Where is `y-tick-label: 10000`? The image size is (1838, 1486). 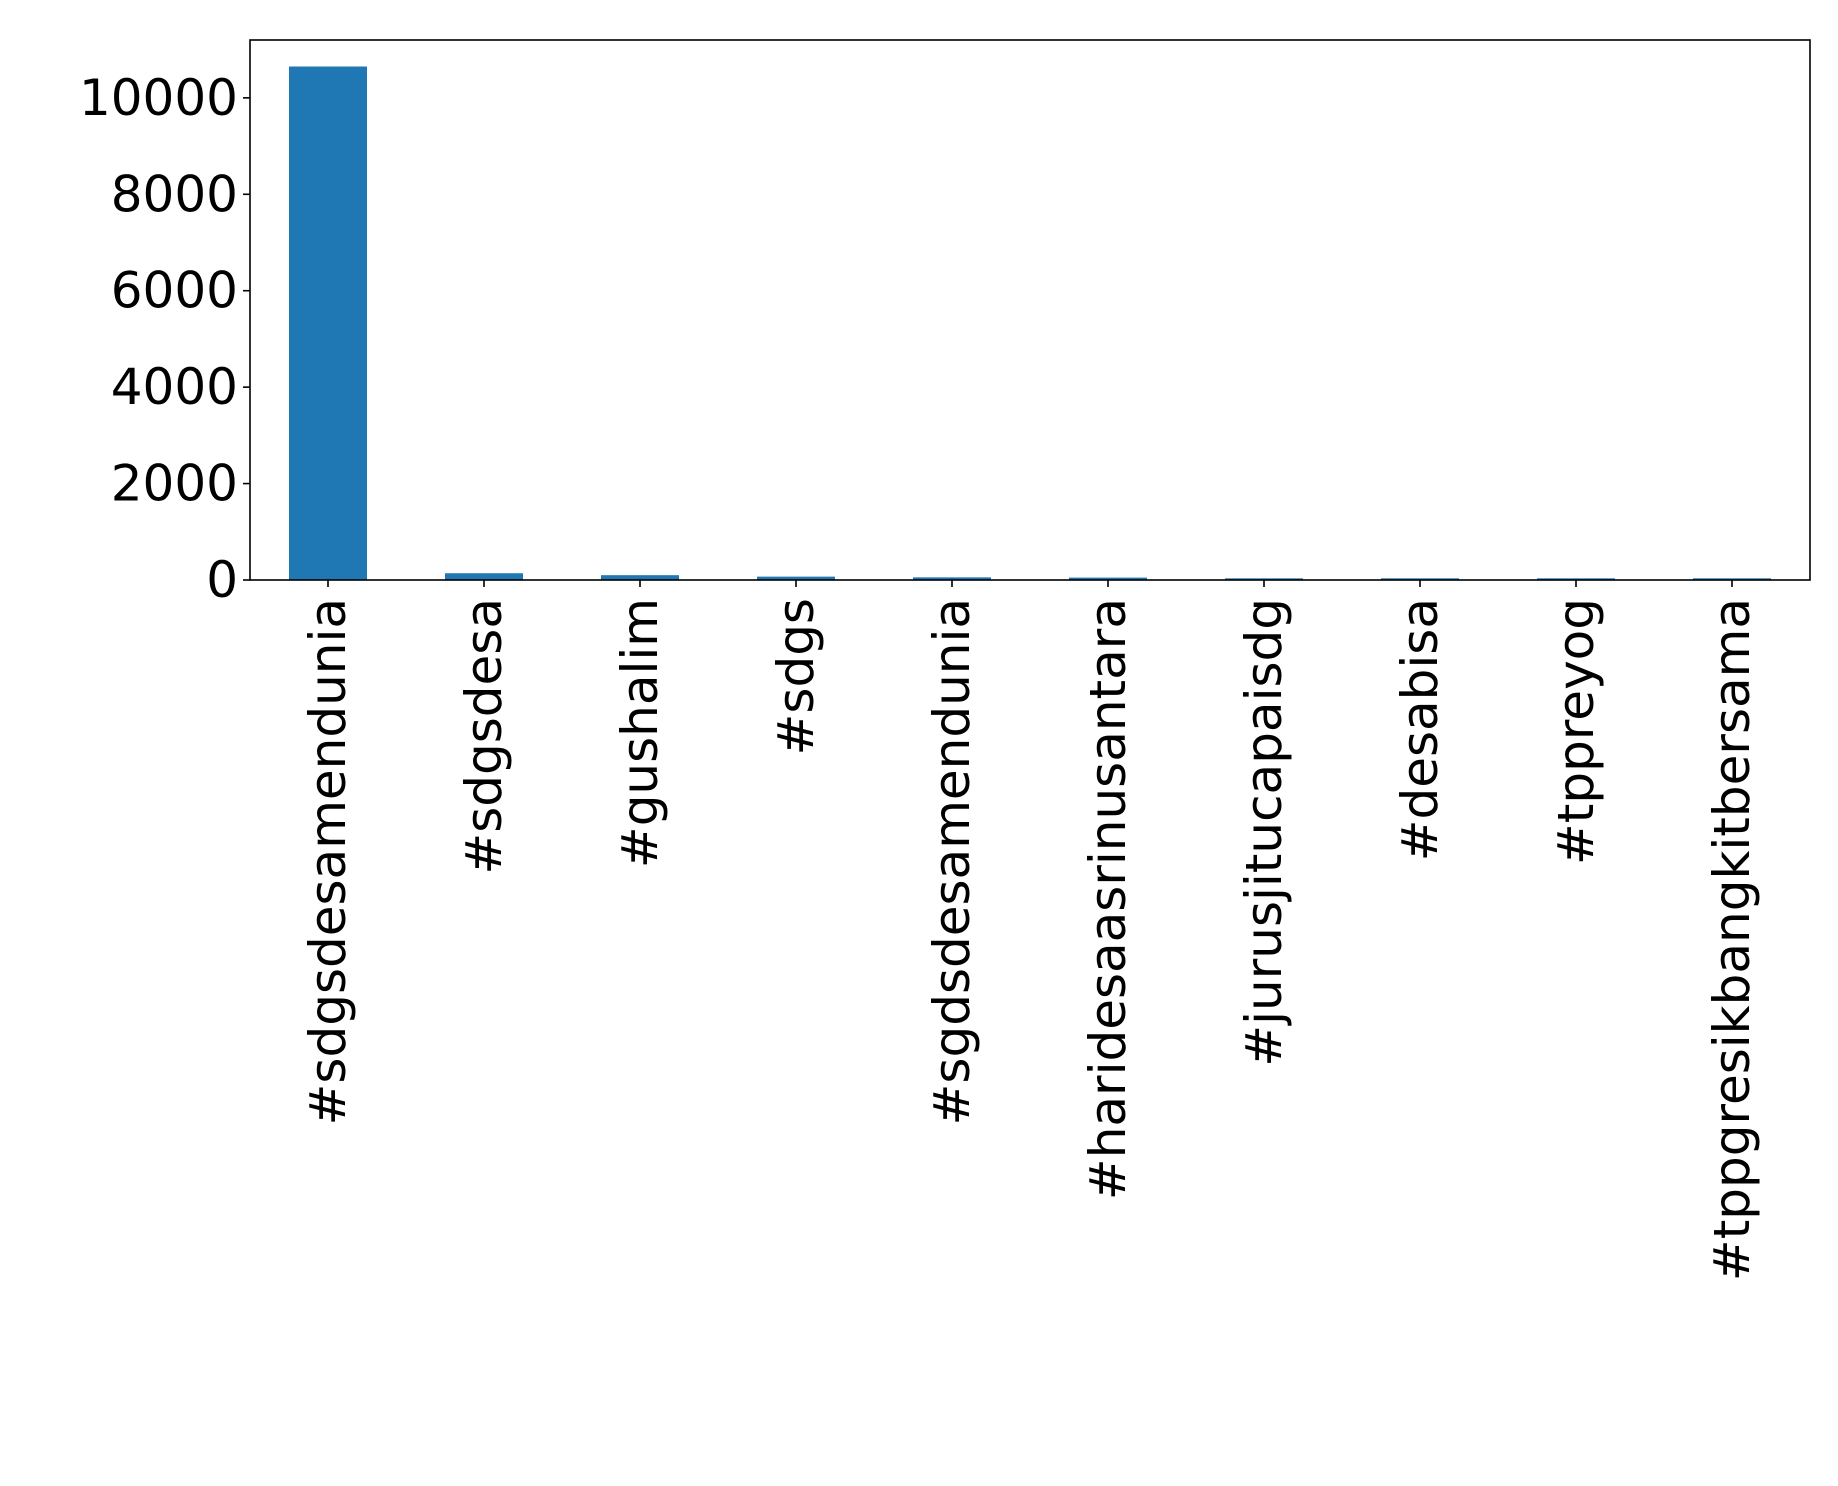
y-tick-label: 10000 is located at coordinates (158, 98).